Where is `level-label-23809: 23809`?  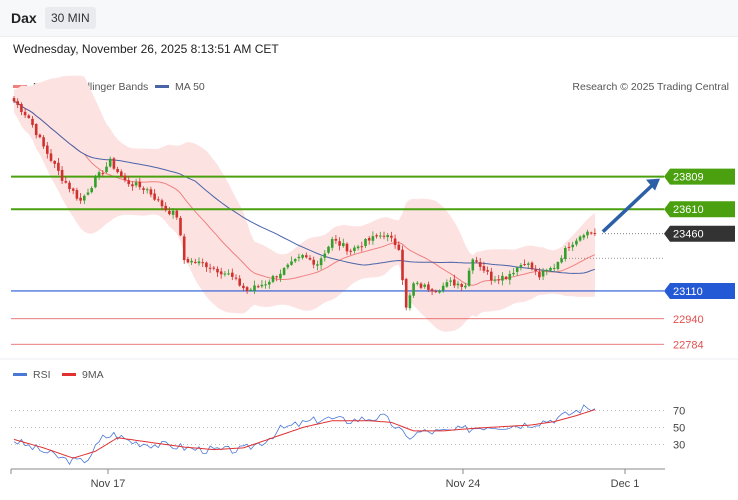 level-label-23809: 23809 is located at coordinates (688, 178).